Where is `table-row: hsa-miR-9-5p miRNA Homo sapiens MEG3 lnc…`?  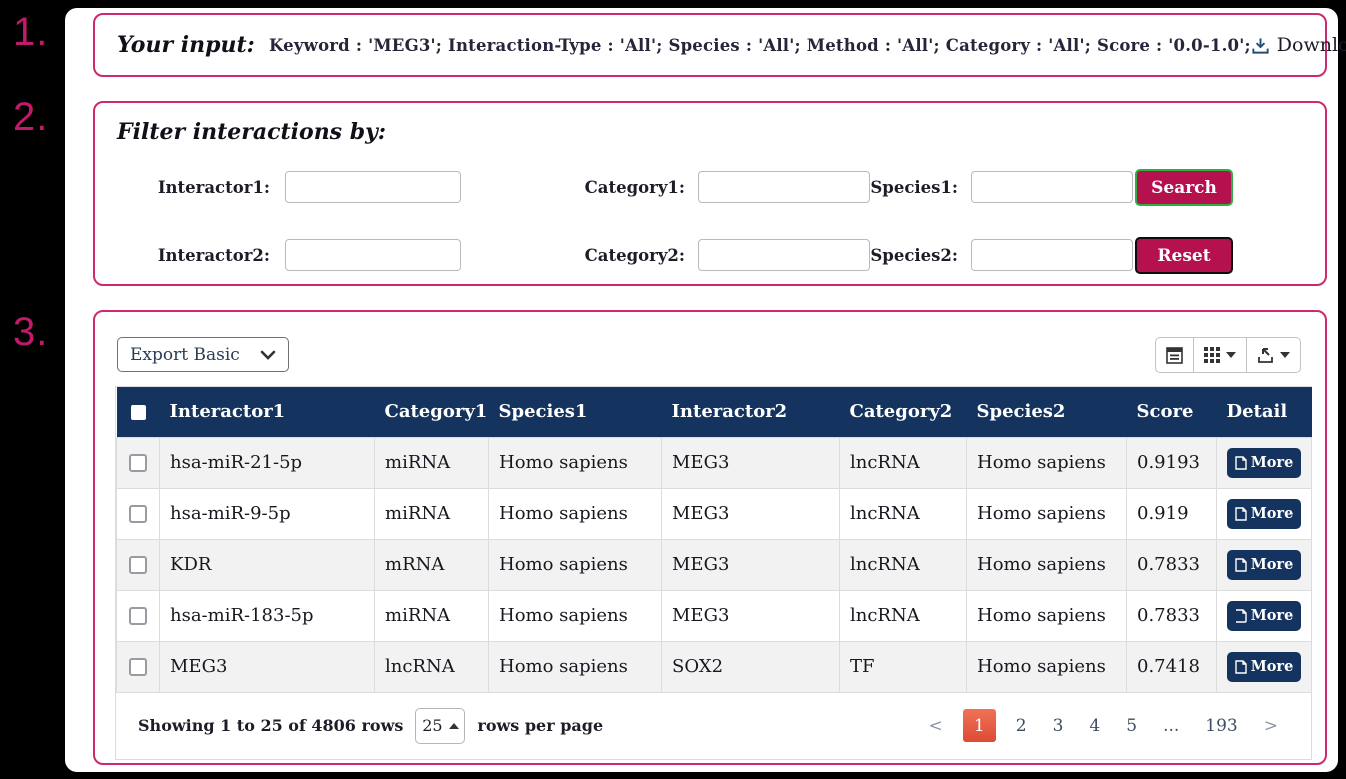 table-row: hsa-miR-9-5p miRNA Homo sapiens MEG3 lnc… is located at coordinates (714, 513).